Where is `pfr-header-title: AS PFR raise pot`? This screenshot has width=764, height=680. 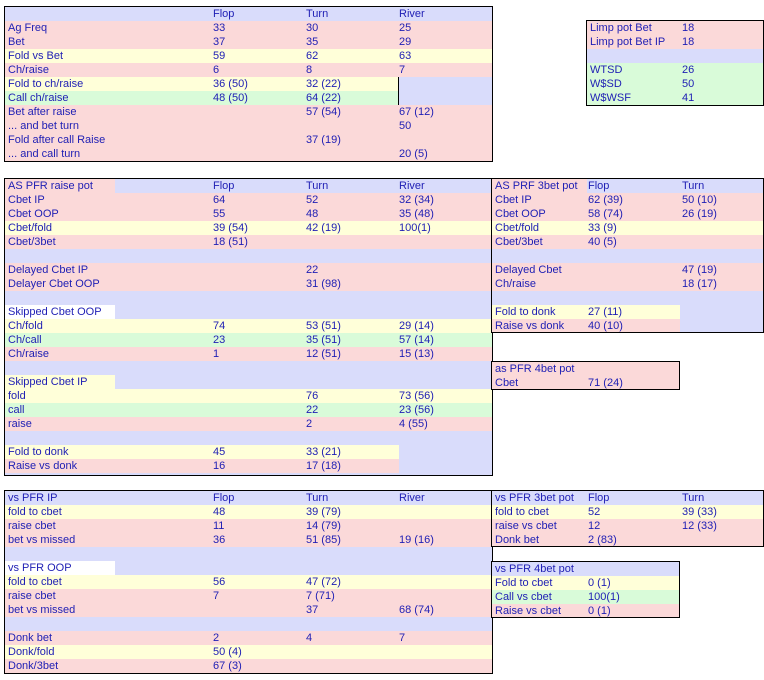 pfr-header-title: AS PFR raise pot is located at coordinates (50, 186).